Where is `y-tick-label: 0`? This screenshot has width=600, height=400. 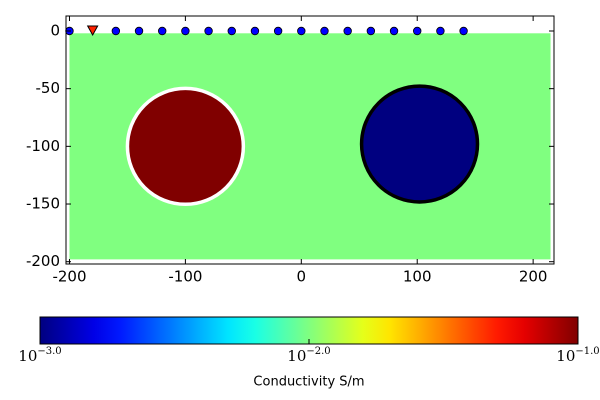 y-tick-label: 0 is located at coordinates (55, 30).